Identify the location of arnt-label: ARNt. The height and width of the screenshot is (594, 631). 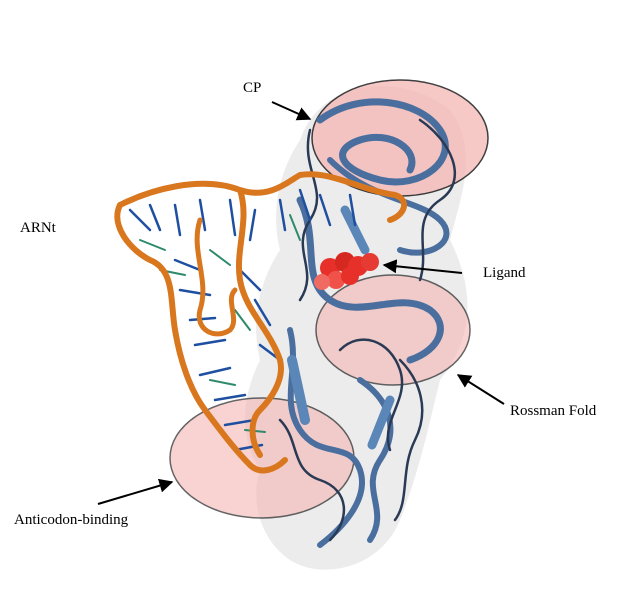
(38, 228).